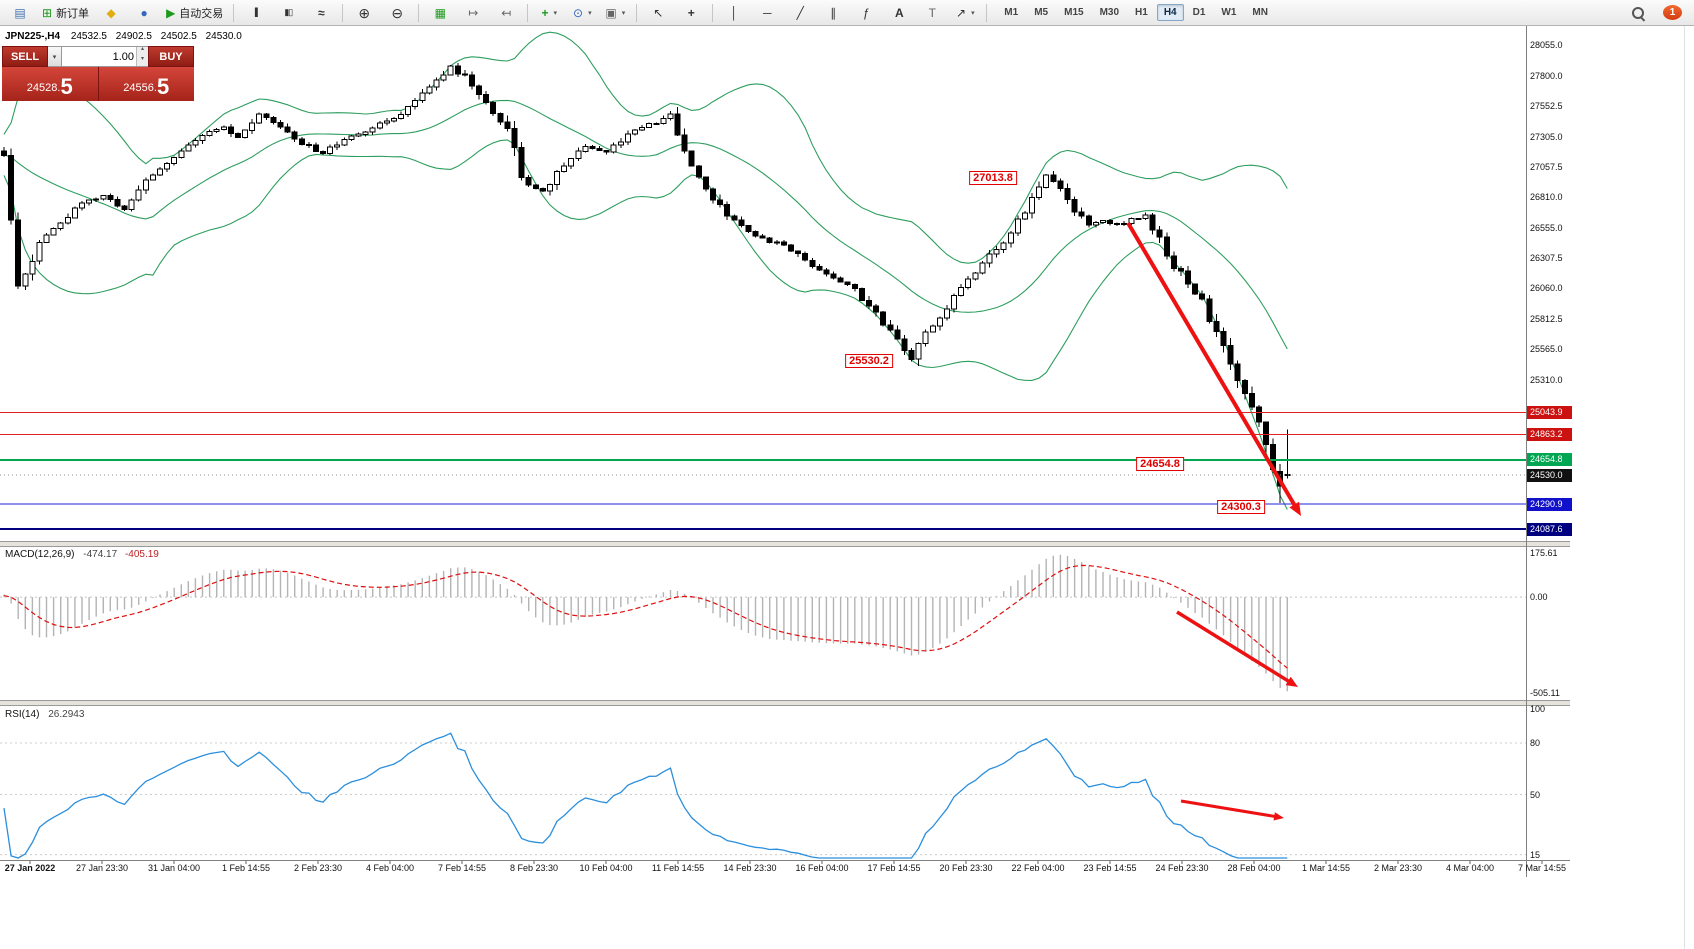 The image size is (1694, 949). Describe the element at coordinates (25, 56) in the screenshot. I see `sell-button: SELL` at that location.